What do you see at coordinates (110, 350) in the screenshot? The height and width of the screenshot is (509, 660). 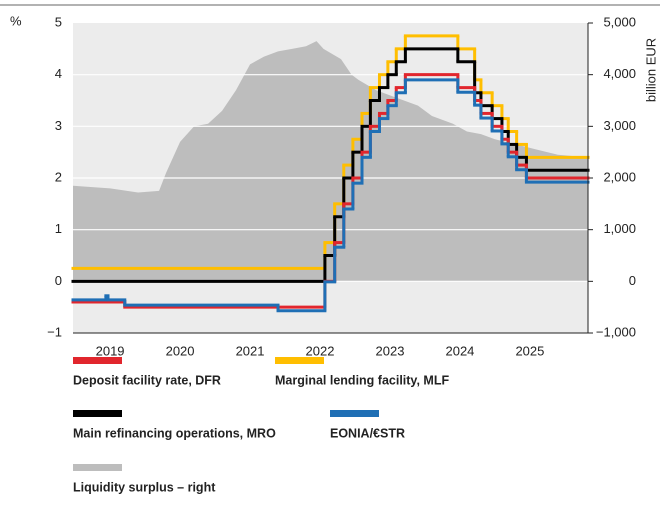 I see `x-tick-label: 2019` at bounding box center [110, 350].